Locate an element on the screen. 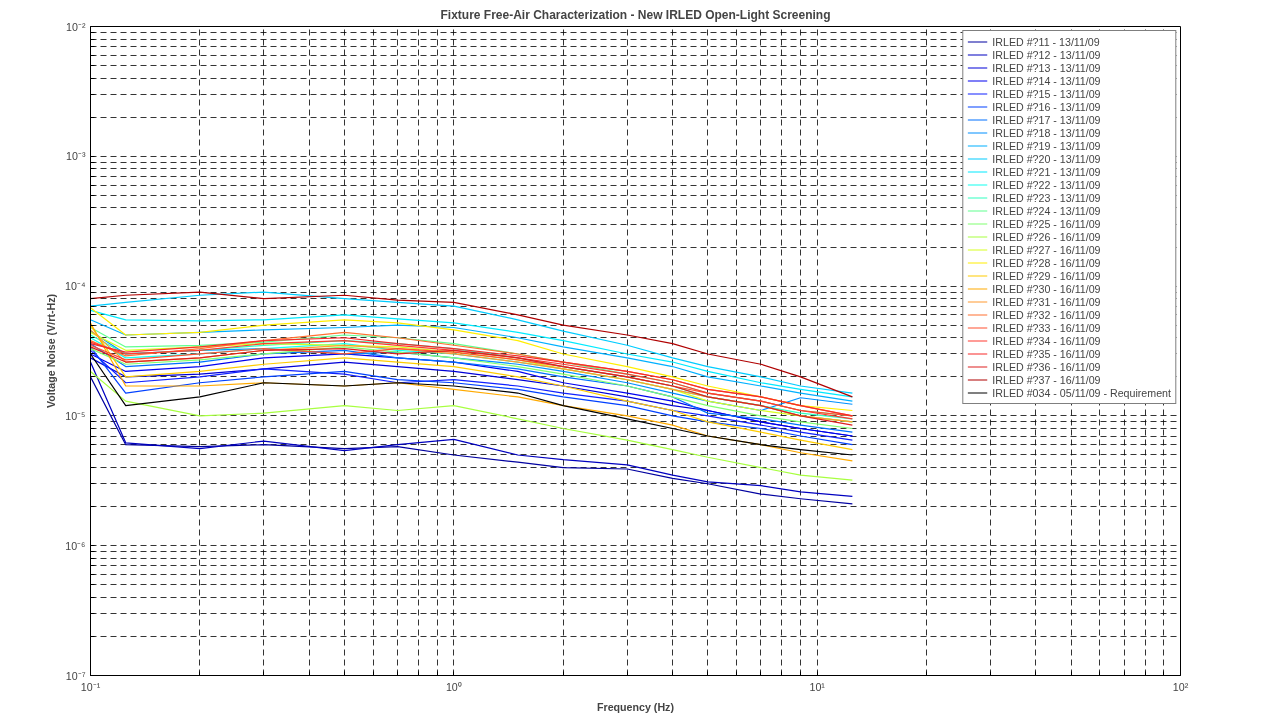  y-tick-label: 10⁻⁷ is located at coordinates (75, 675).